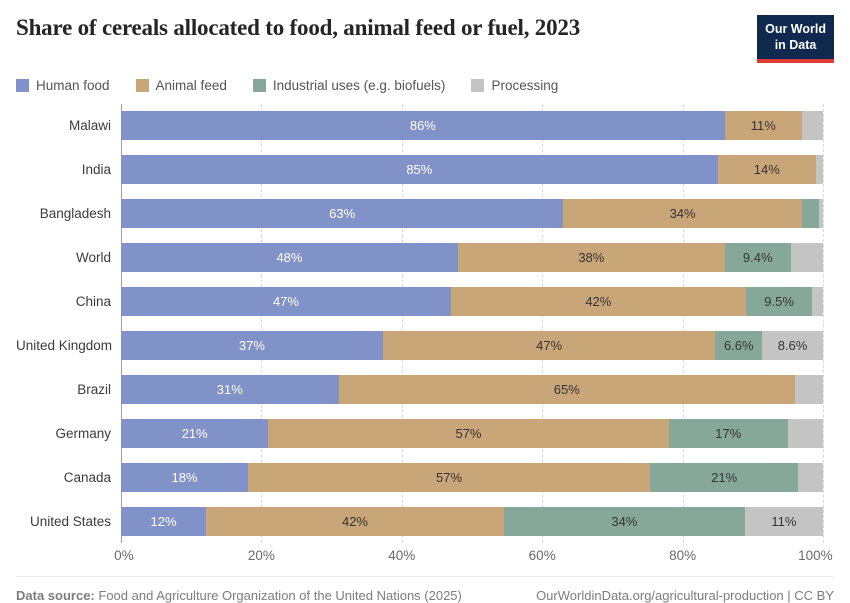 This screenshot has height=603, width=850. I want to click on country-label: India, so click(96, 169).